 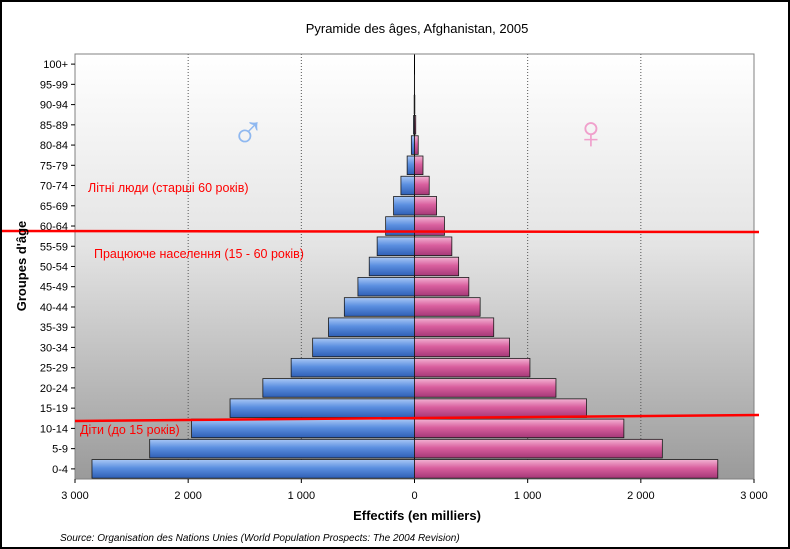 What do you see at coordinates (130, 430) in the screenshot?
I see `annotation-label: Діти (до 15 років)` at bounding box center [130, 430].